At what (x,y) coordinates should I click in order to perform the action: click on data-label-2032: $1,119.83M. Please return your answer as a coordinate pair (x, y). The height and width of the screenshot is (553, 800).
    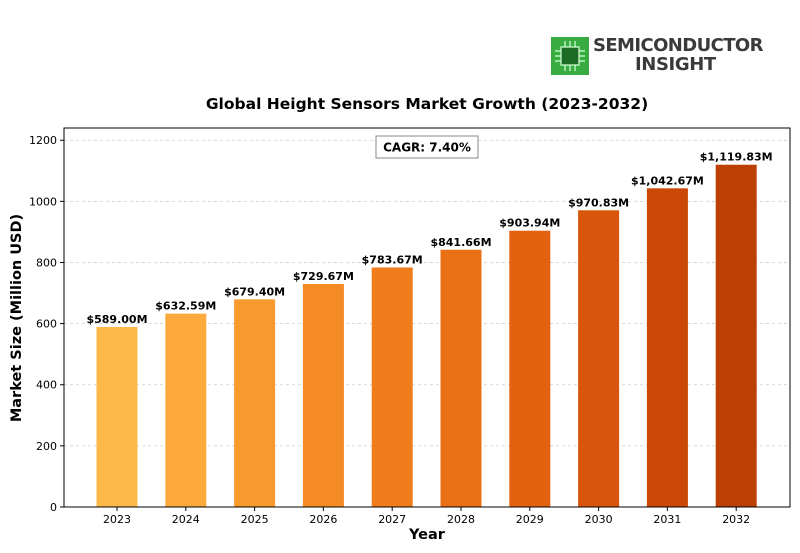
    Looking at the image, I should click on (736, 157).